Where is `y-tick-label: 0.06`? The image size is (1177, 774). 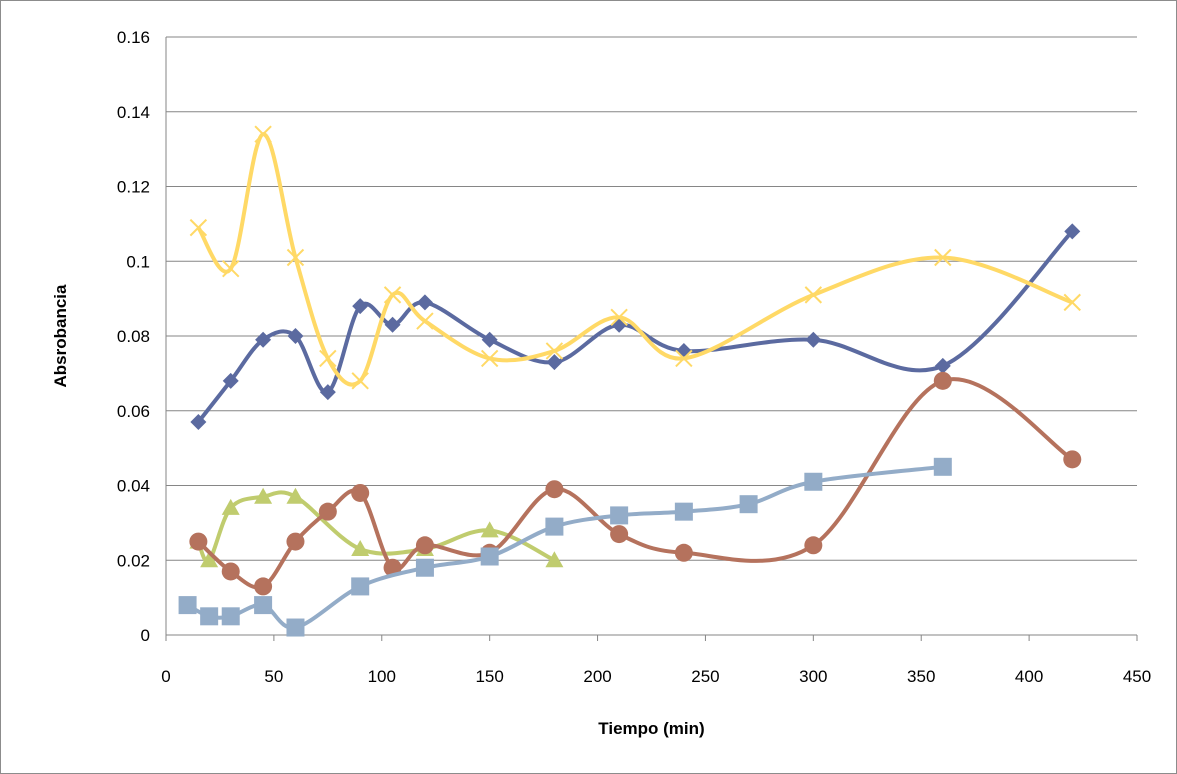
y-tick-label: 0.06 is located at coordinates (133, 411).